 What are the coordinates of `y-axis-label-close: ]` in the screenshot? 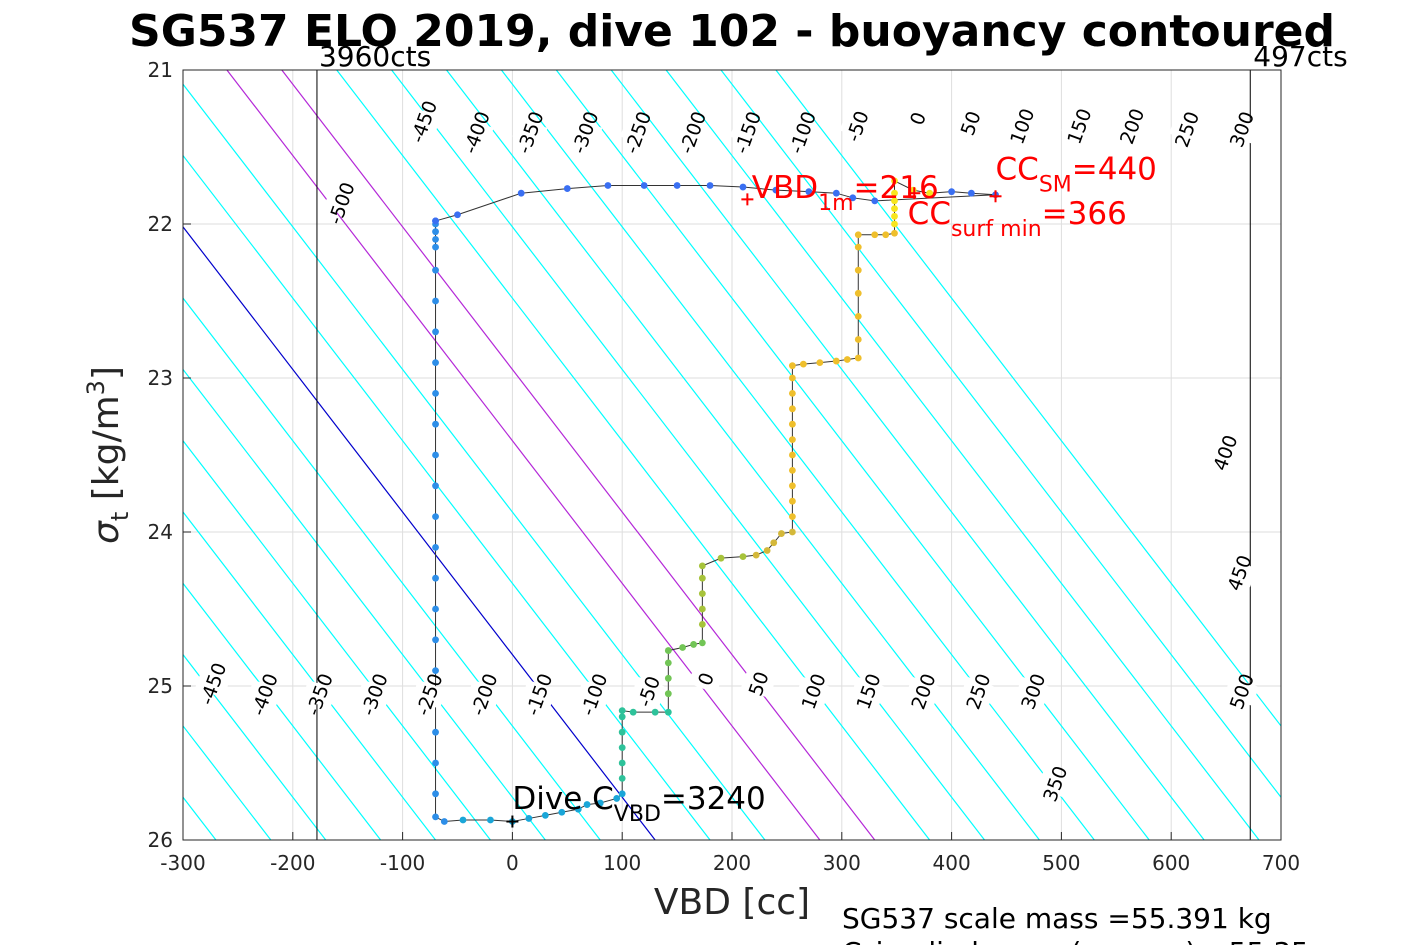 It's located at (106, 373).